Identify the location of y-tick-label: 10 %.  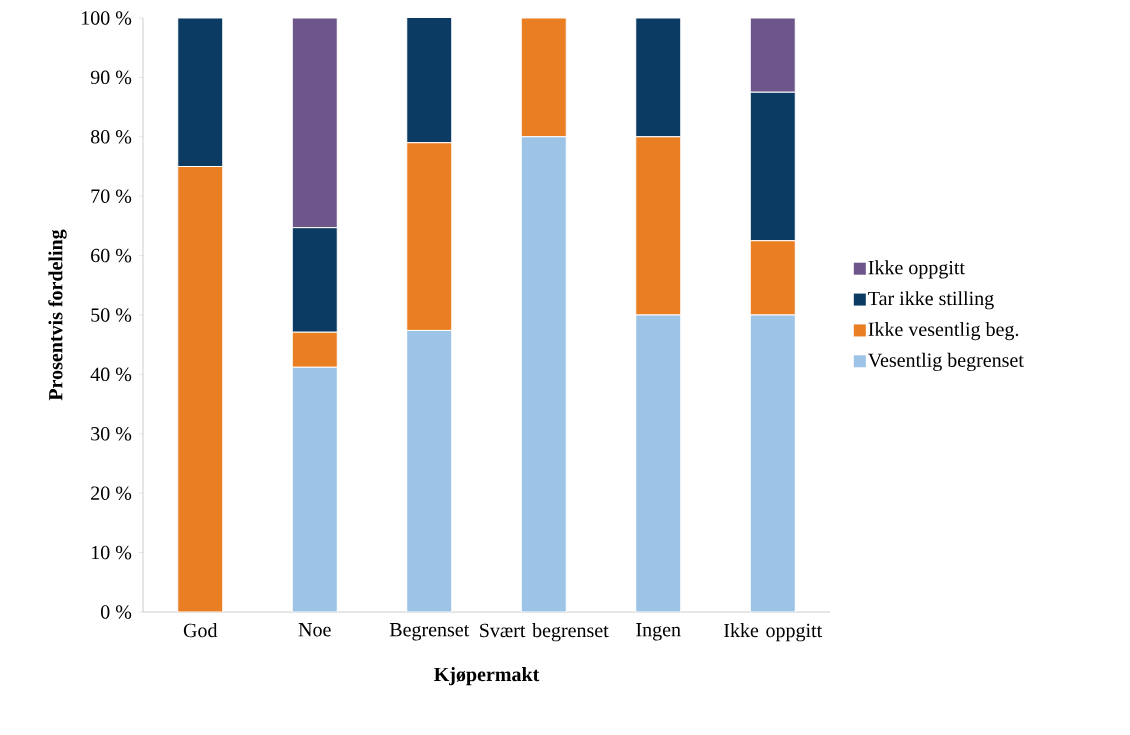
(111, 552).